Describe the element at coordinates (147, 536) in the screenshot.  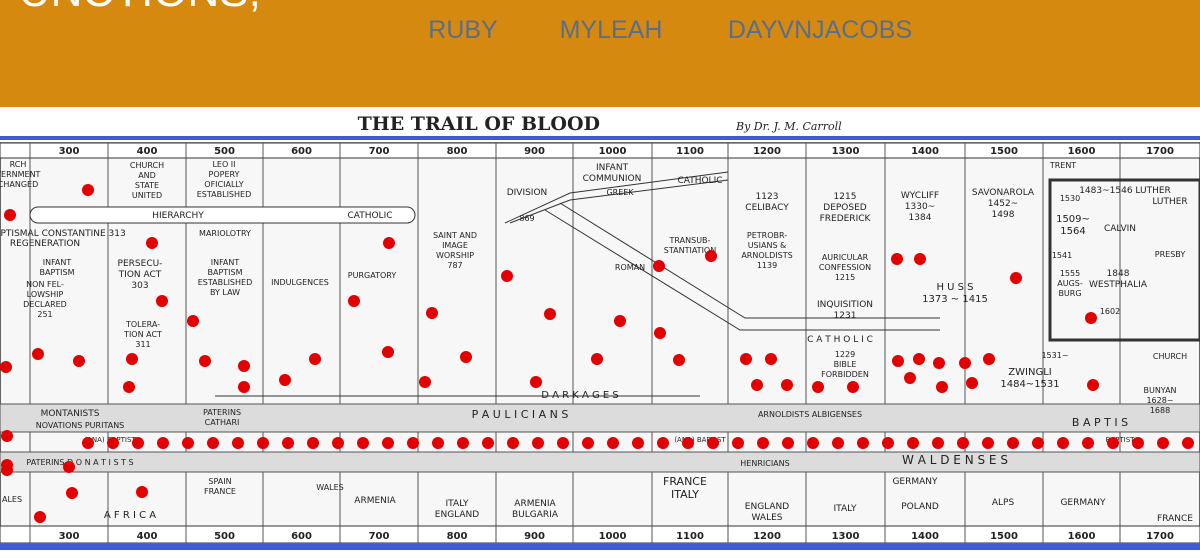
I see `year-label: 400` at that location.